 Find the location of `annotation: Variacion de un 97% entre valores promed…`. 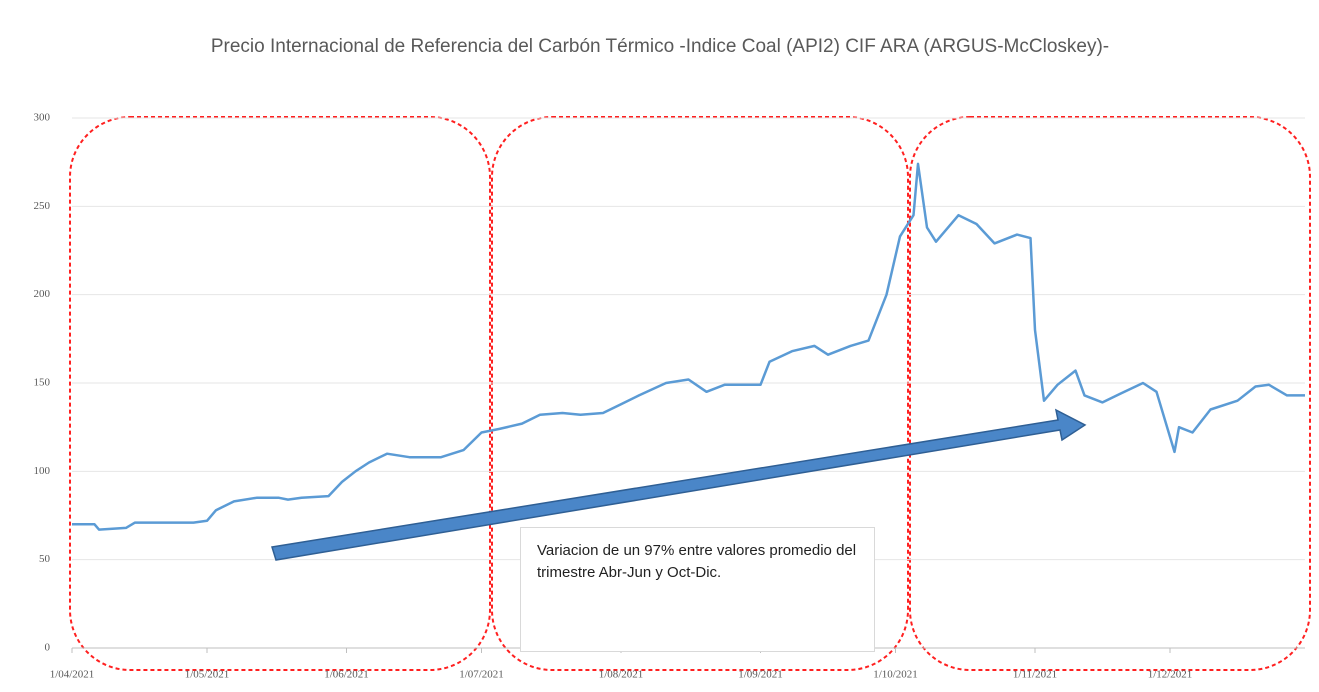

annotation: Variacion de un 97% entre valores promed… is located at coordinates (697, 589).